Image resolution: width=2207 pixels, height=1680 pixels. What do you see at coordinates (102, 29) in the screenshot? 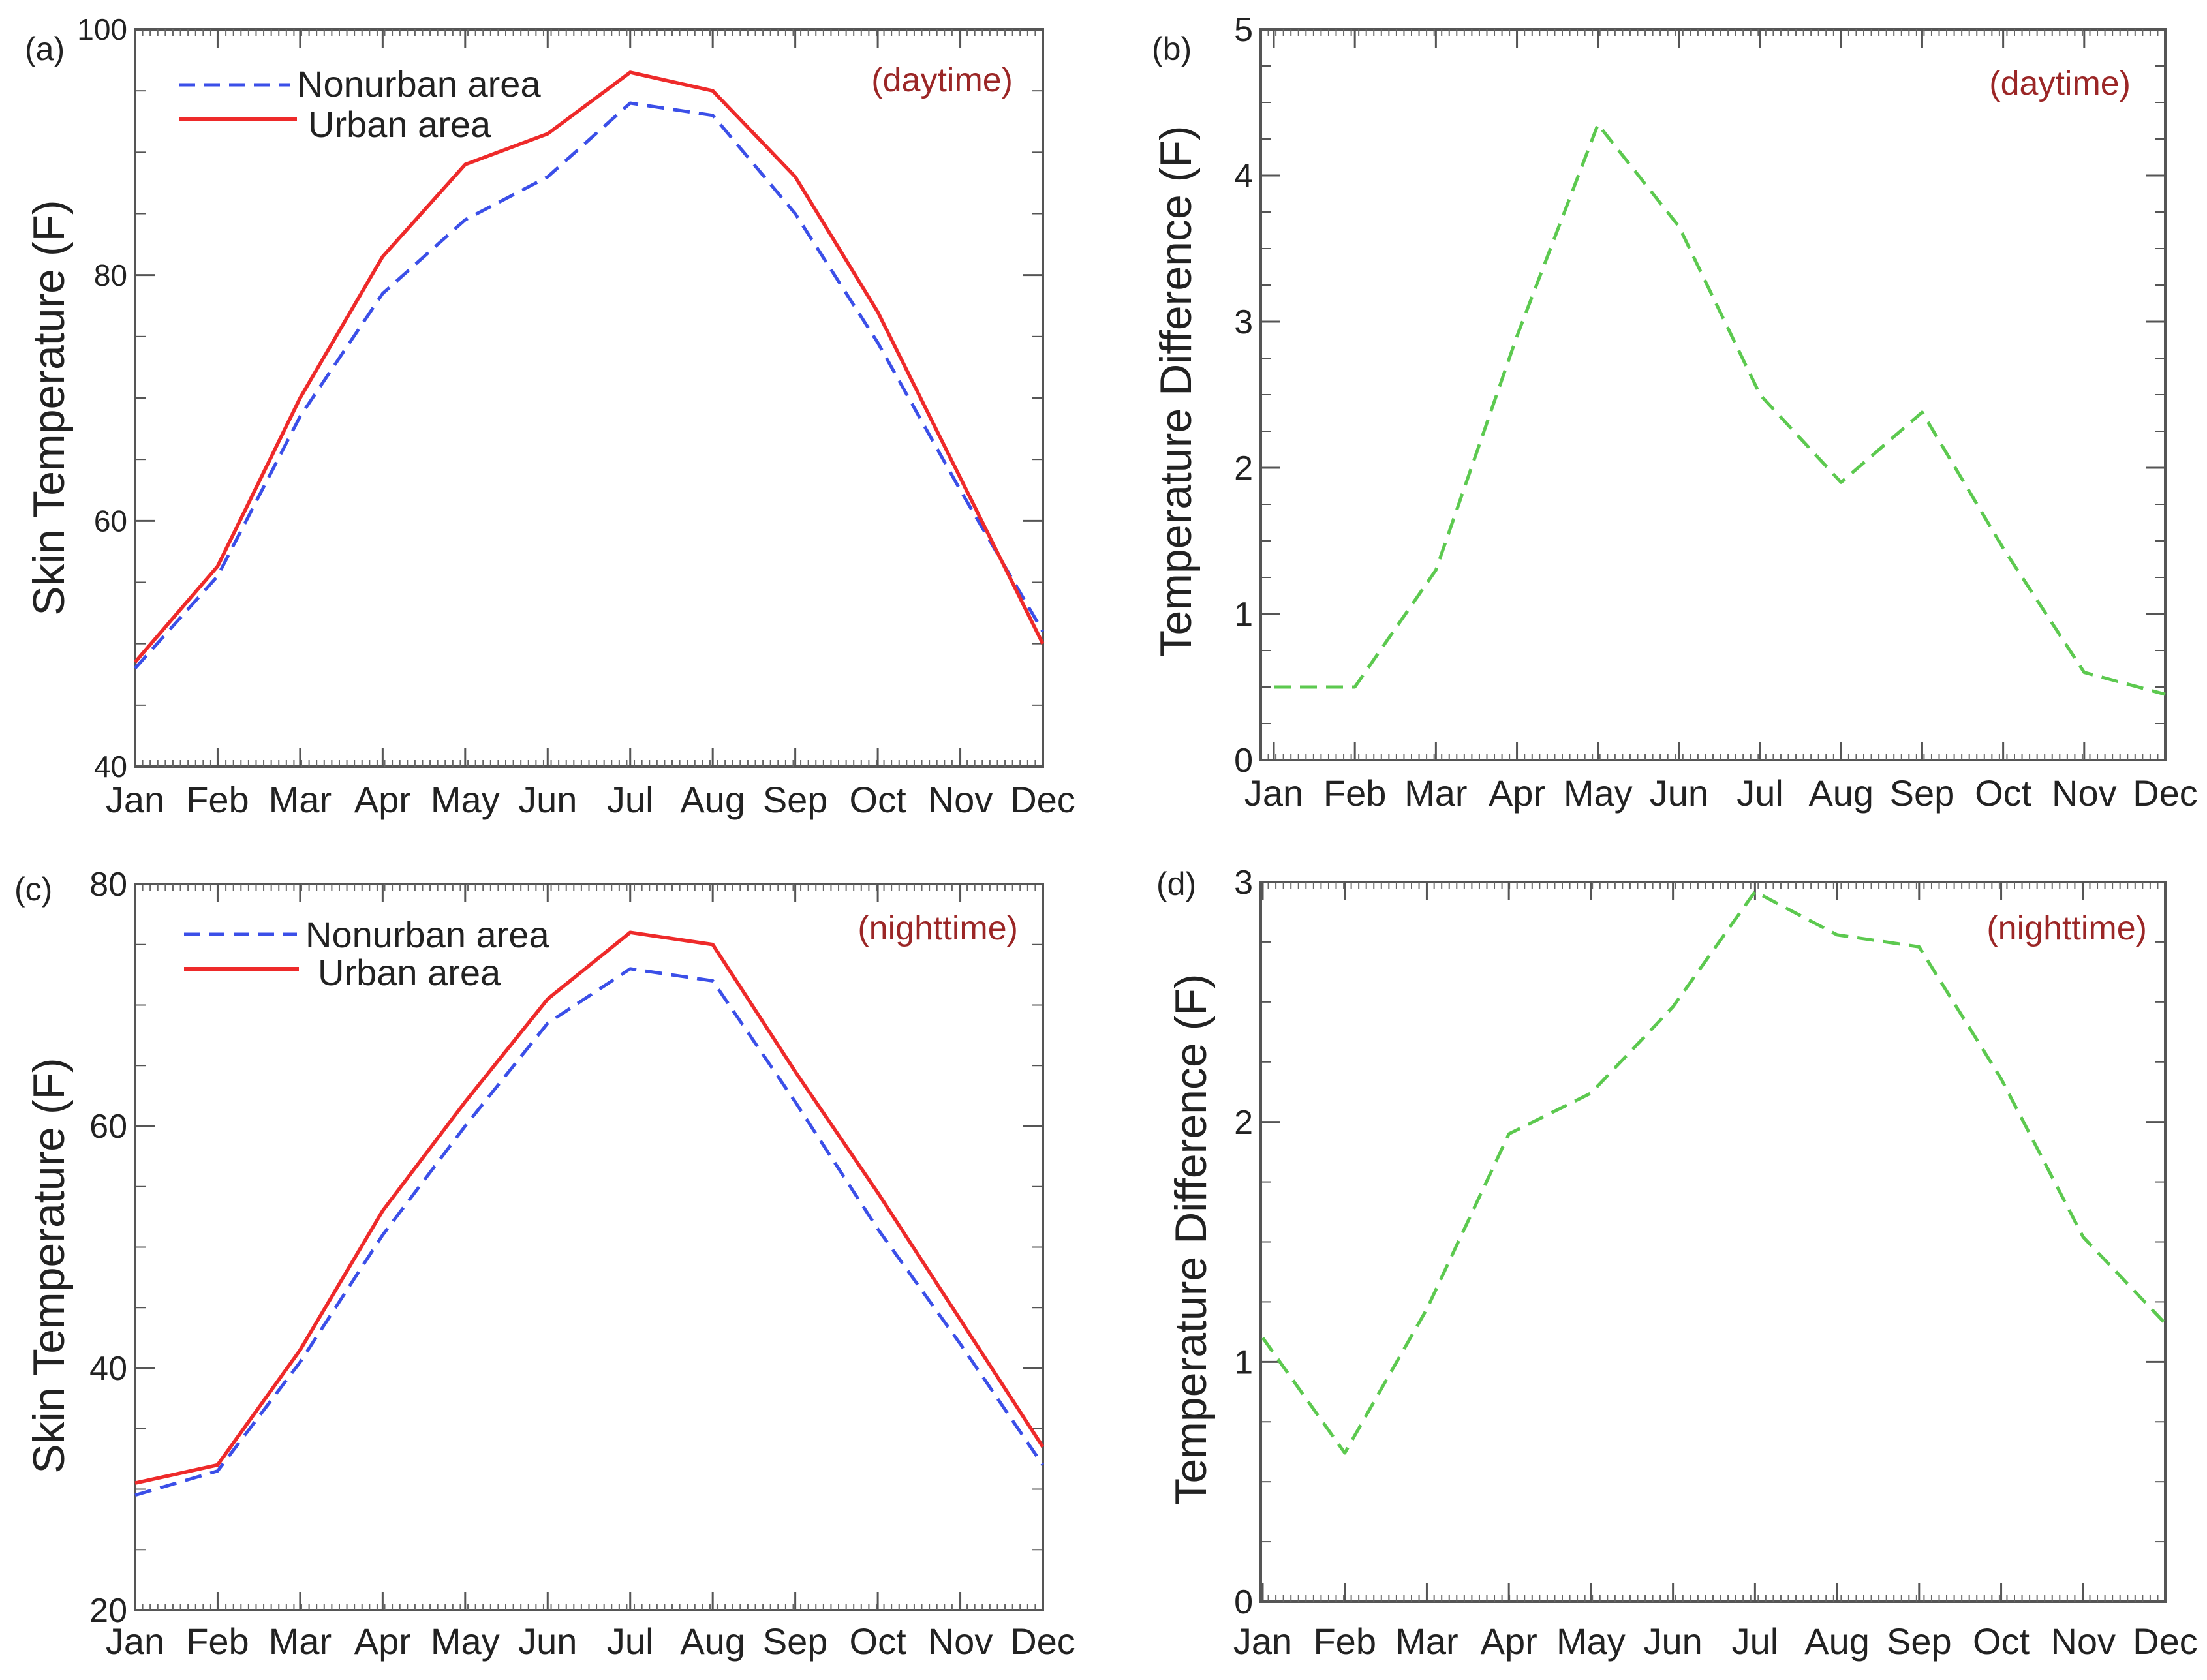
I see `y-tick-label: 100` at bounding box center [102, 29].